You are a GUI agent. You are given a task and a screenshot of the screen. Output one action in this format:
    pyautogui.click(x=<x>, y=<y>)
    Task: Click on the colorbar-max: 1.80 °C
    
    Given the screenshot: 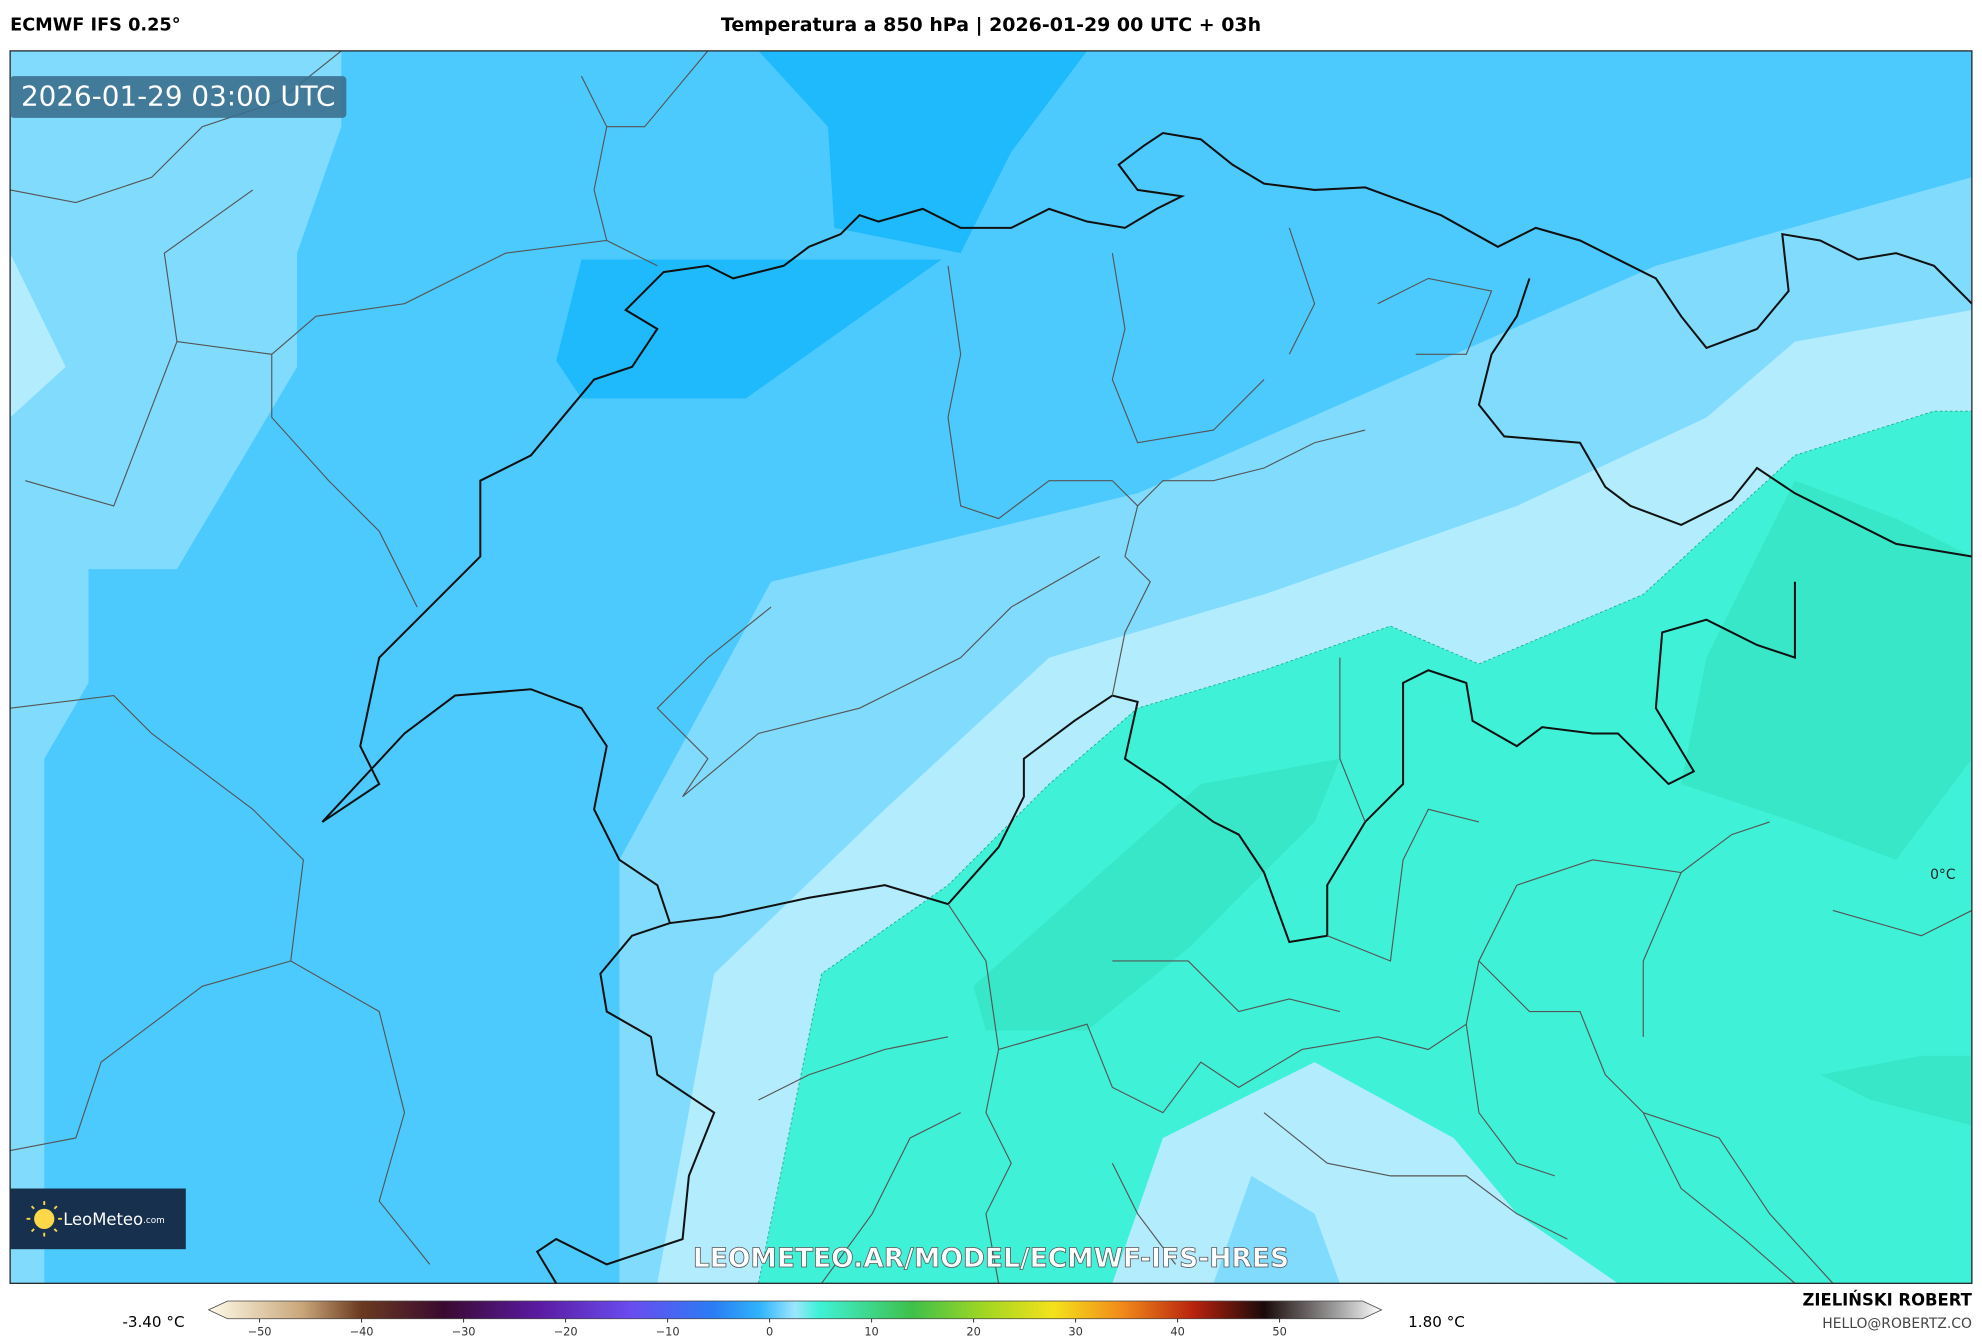 What is the action you would take?
    pyautogui.click(x=1436, y=1322)
    